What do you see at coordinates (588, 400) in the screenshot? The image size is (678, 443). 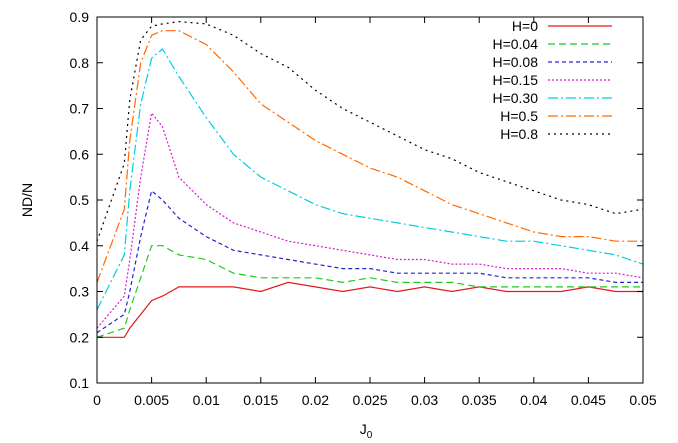 I see `x-tick-label: 0.045` at bounding box center [588, 400].